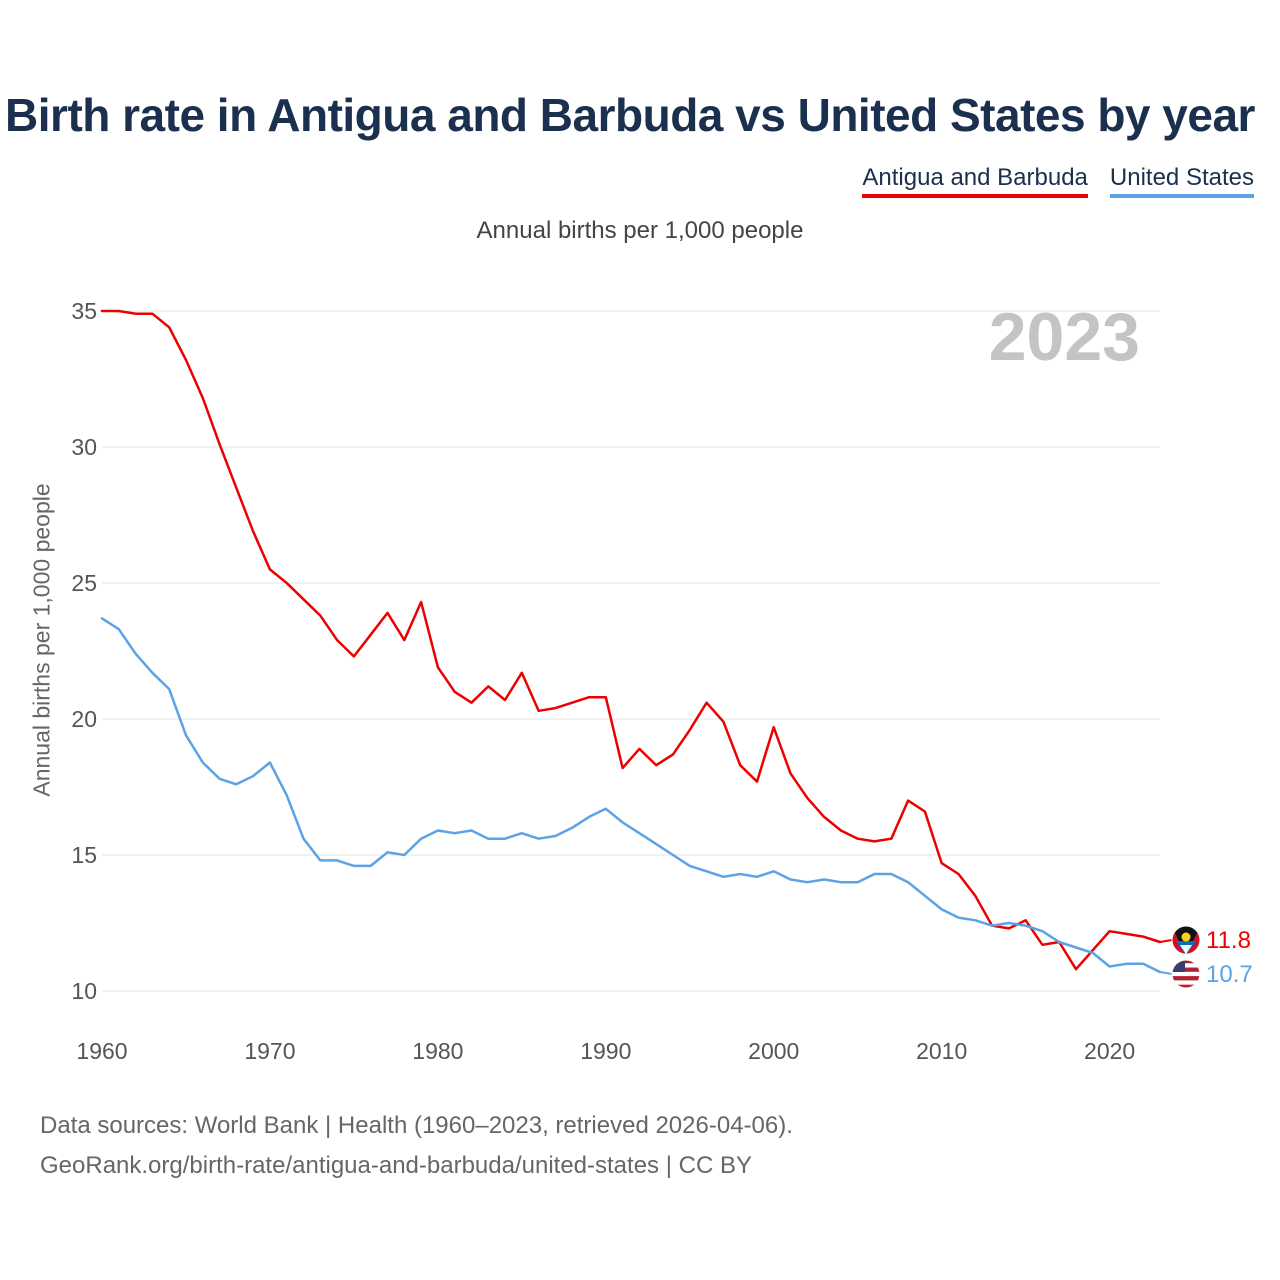  Describe the element at coordinates (84, 311) in the screenshot. I see `y-tick-label: 35` at that location.